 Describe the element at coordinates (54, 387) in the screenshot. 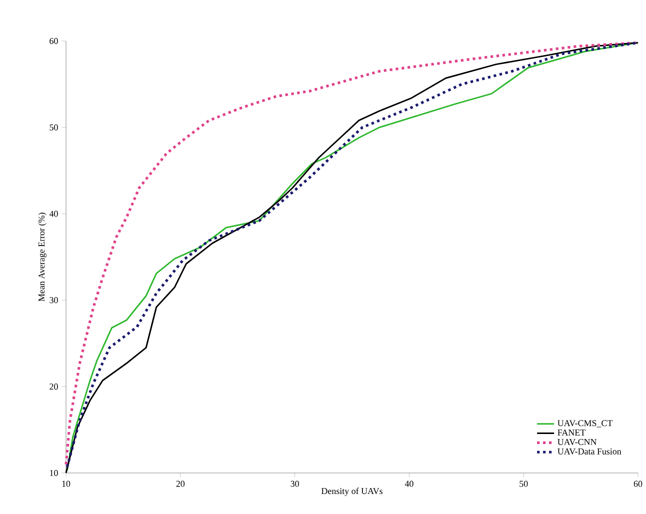

I see `y-tick-label: 20` at that location.